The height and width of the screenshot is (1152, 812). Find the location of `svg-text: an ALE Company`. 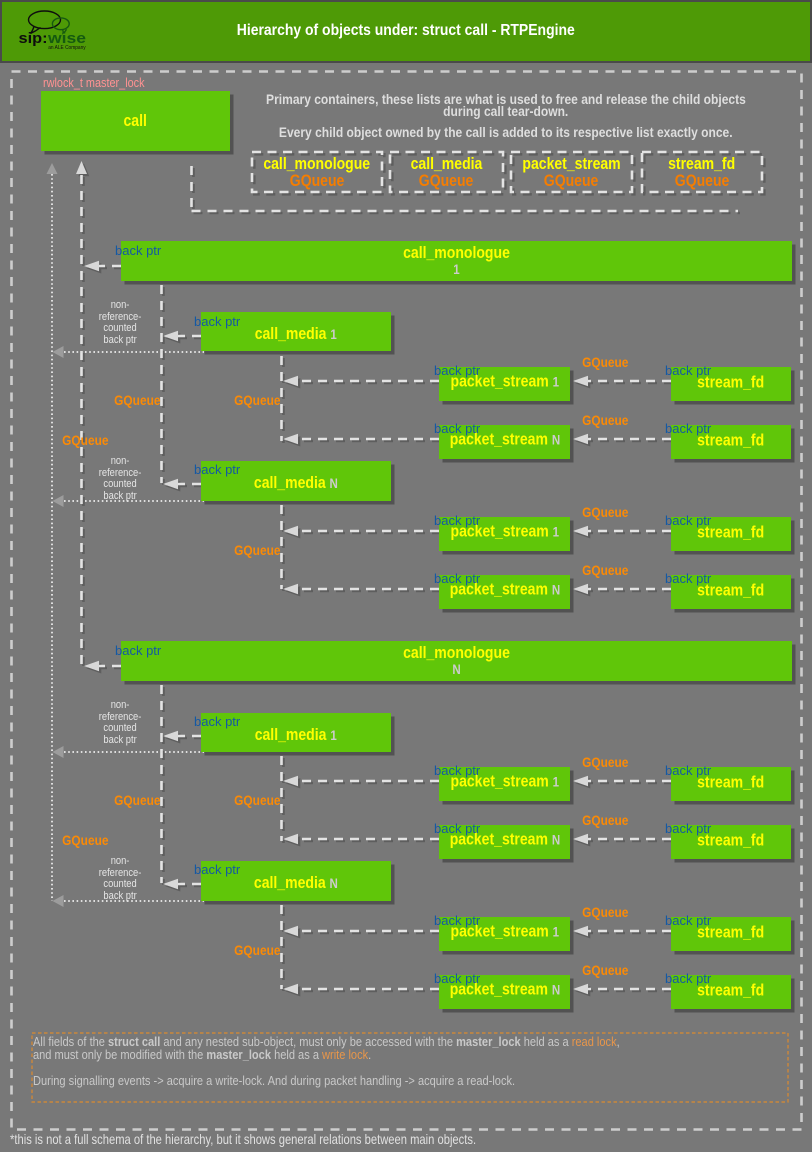

svg-text: an ALE Company is located at coordinates (67, 48).